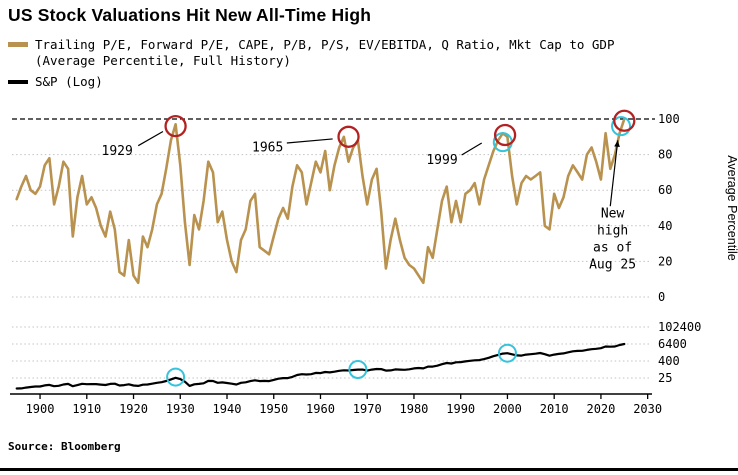 Image resolution: width=738 pixels, height=475 pixels. Describe the element at coordinates (367, 409) in the screenshot. I see `x-tick-label: 1970` at that location.